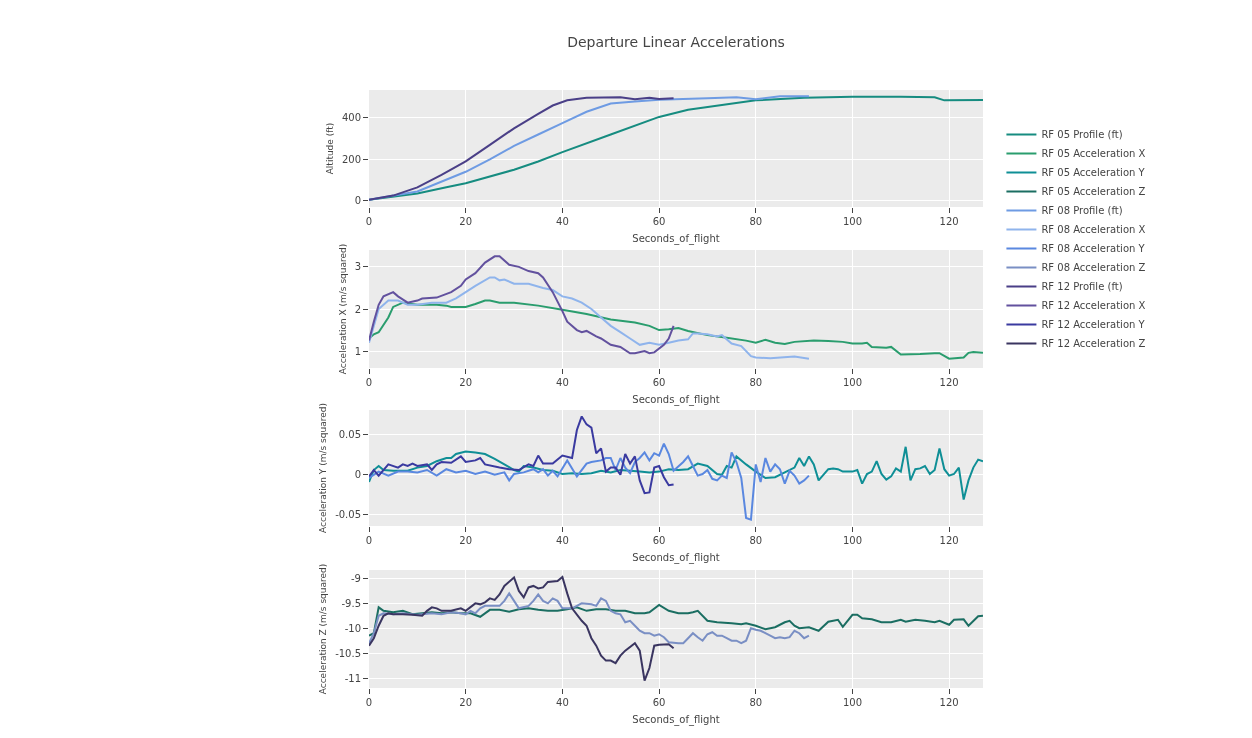 Image resolution: width=1252 pixels, height=738 pixels. Describe the element at coordinates (1082, 135) in the screenshot. I see `legend-label: RF 05 Profile (ft)` at that location.